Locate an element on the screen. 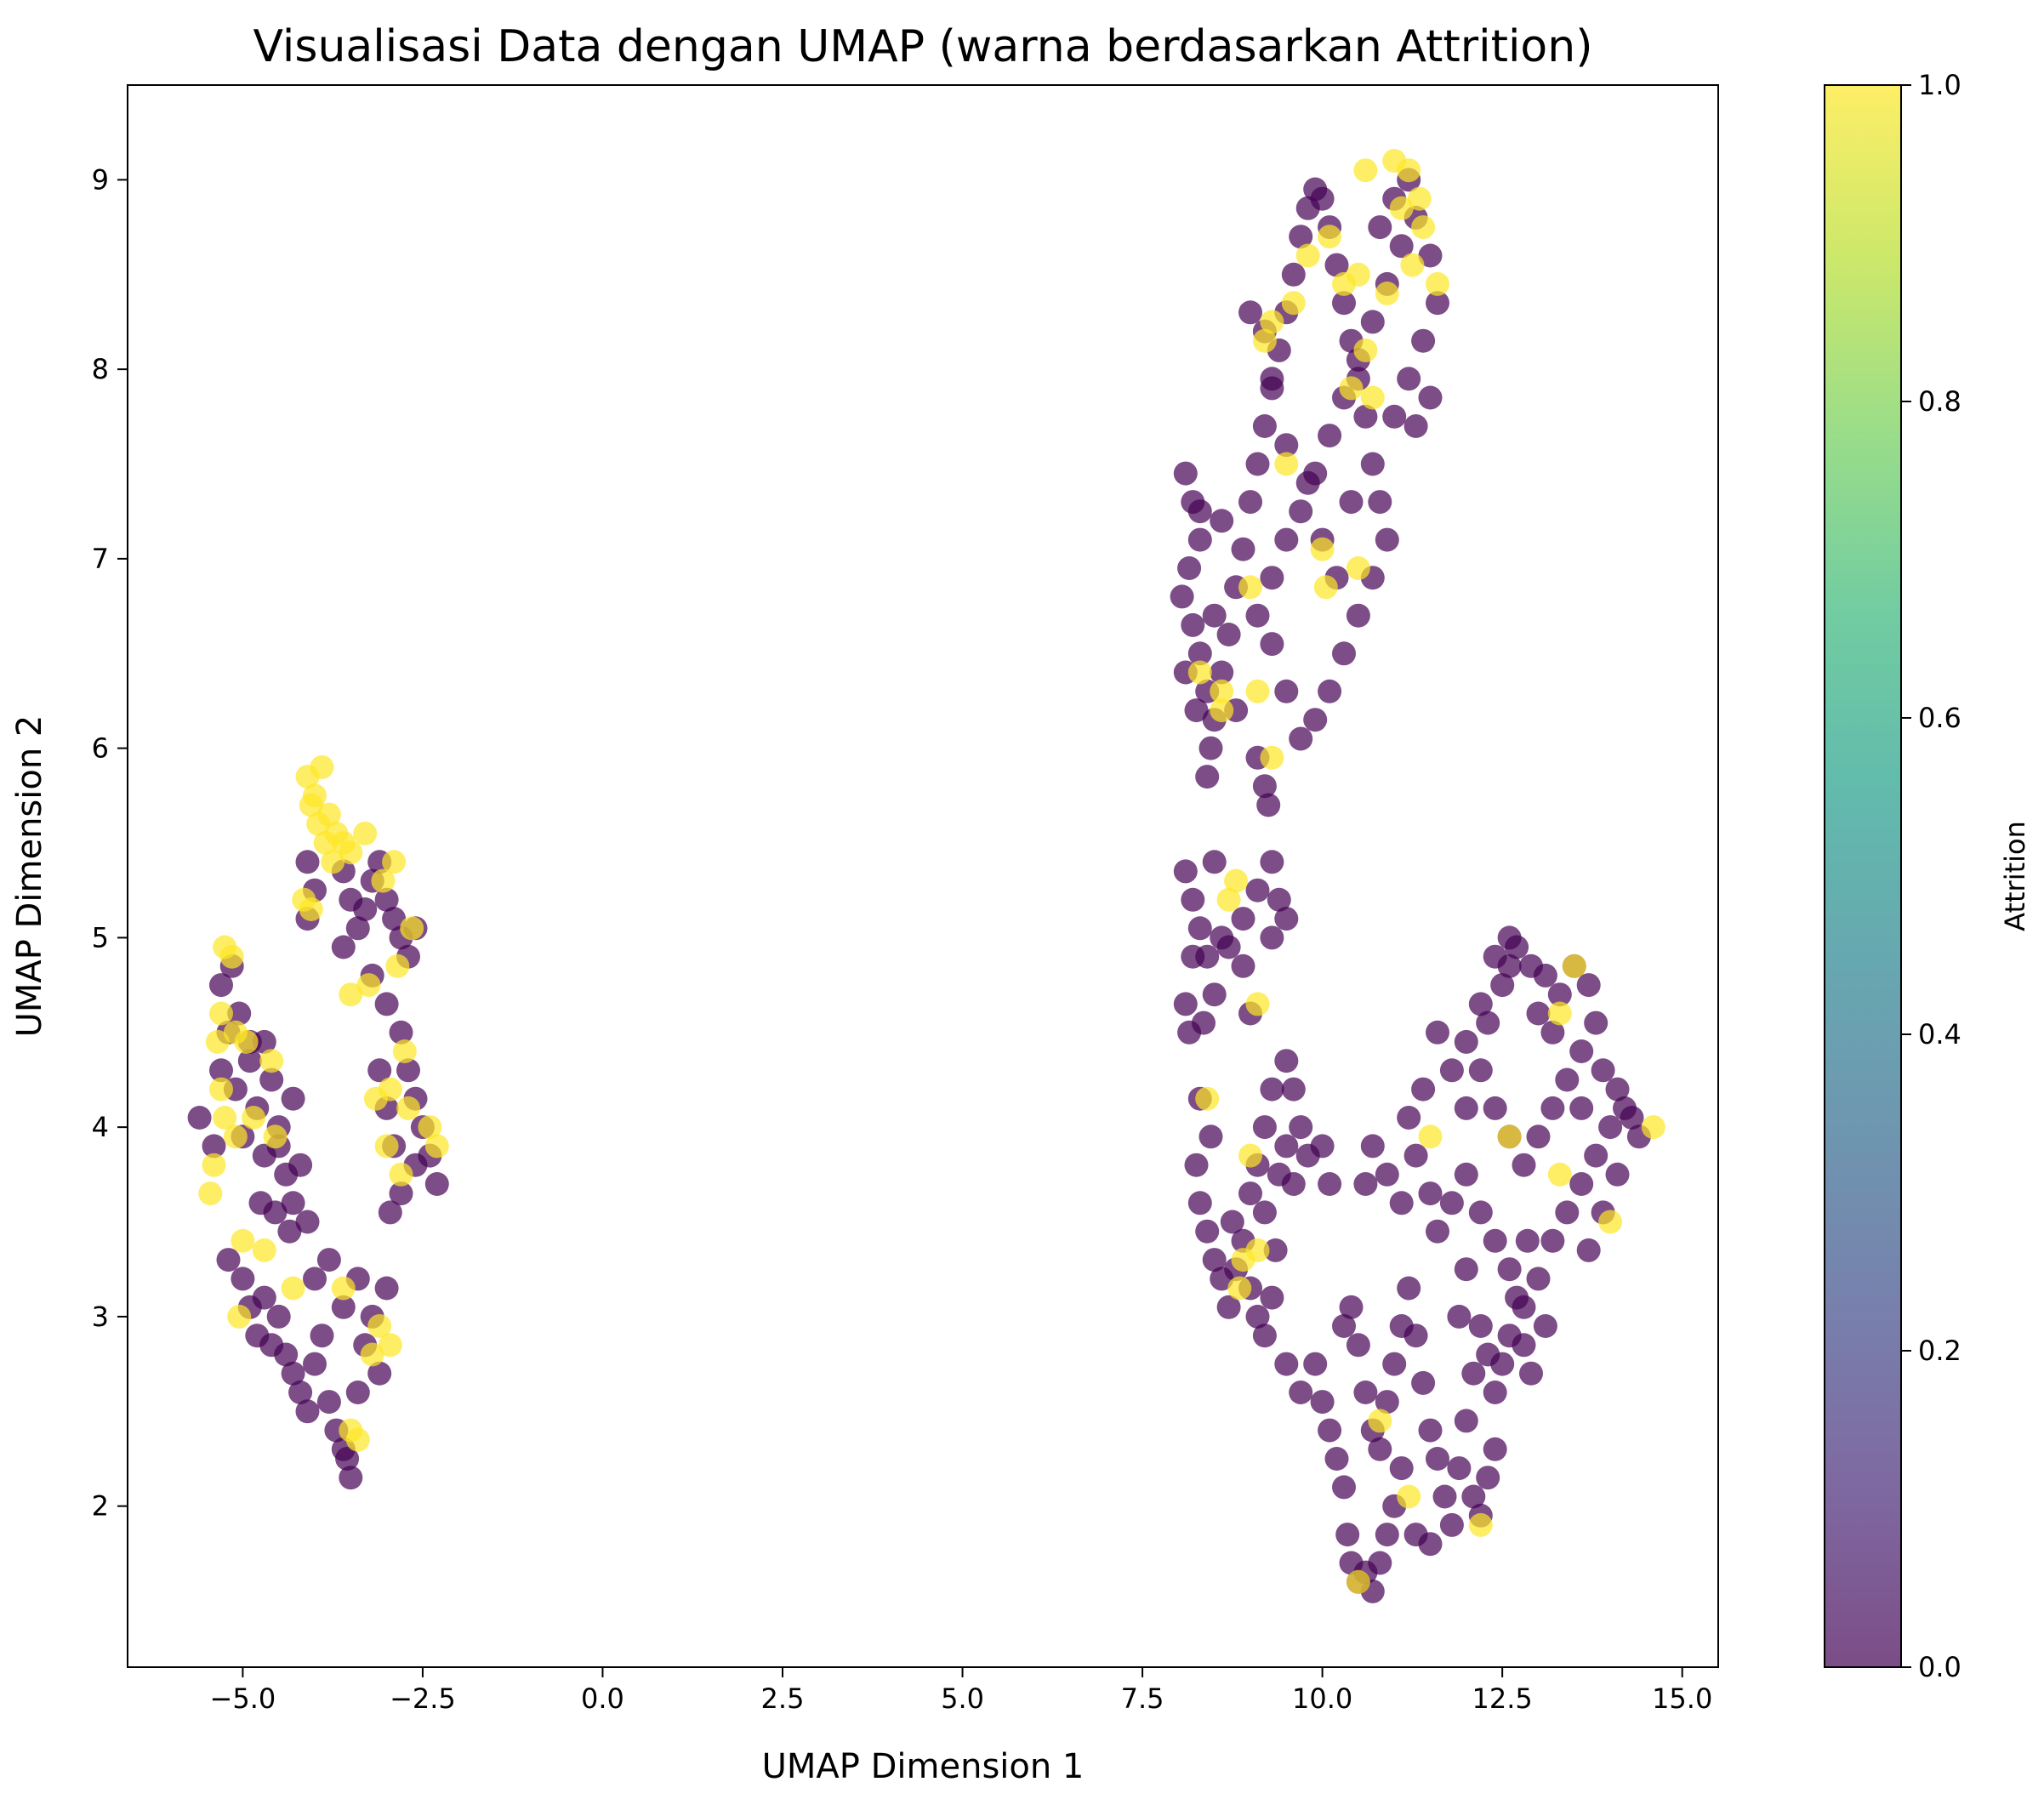 The height and width of the screenshot is (1799, 2044). x-tick-label: 7.5 is located at coordinates (1142, 1698).